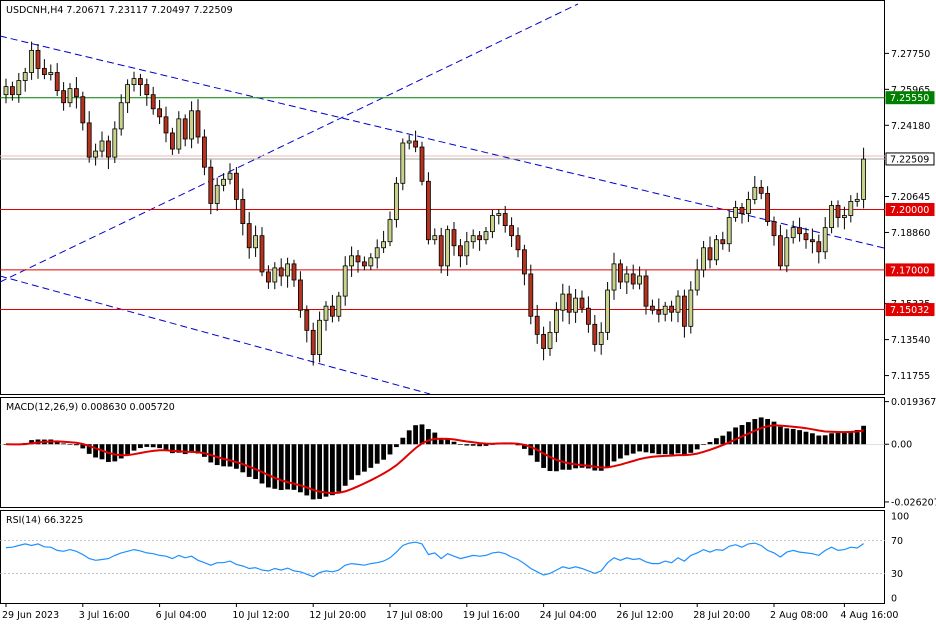 This screenshot has width=936, height=627. Describe the element at coordinates (910, 126) in the screenshot. I see `price-tick-label: 7.24180` at that location.